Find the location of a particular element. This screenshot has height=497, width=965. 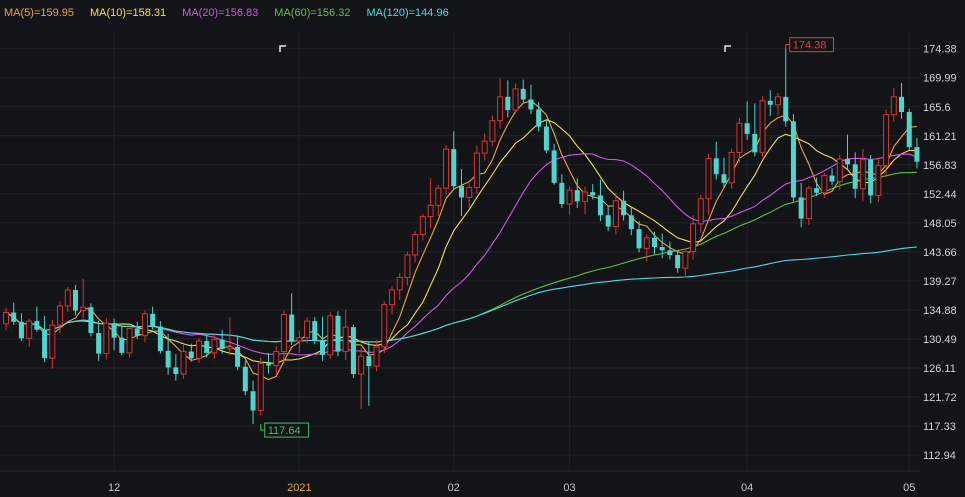

range-marker is located at coordinates (727, 48).